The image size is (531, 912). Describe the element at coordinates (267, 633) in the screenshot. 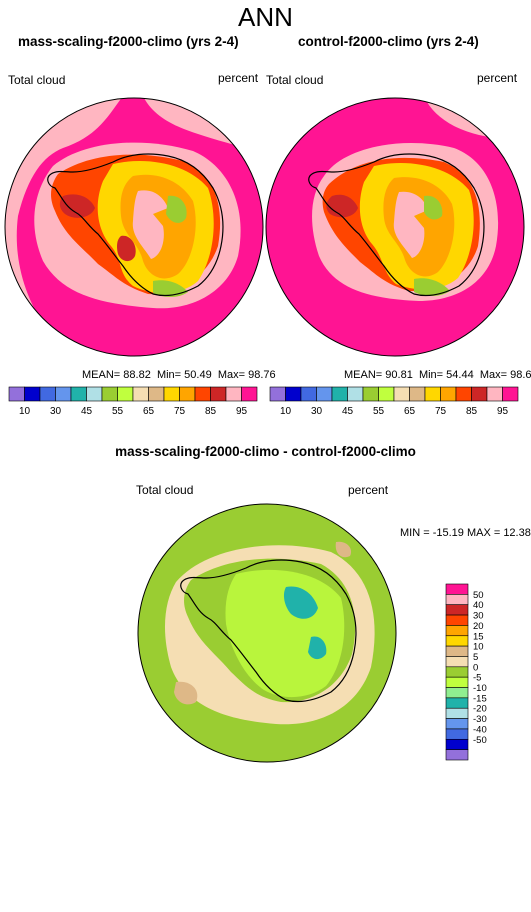

I see `map-diff` at that location.